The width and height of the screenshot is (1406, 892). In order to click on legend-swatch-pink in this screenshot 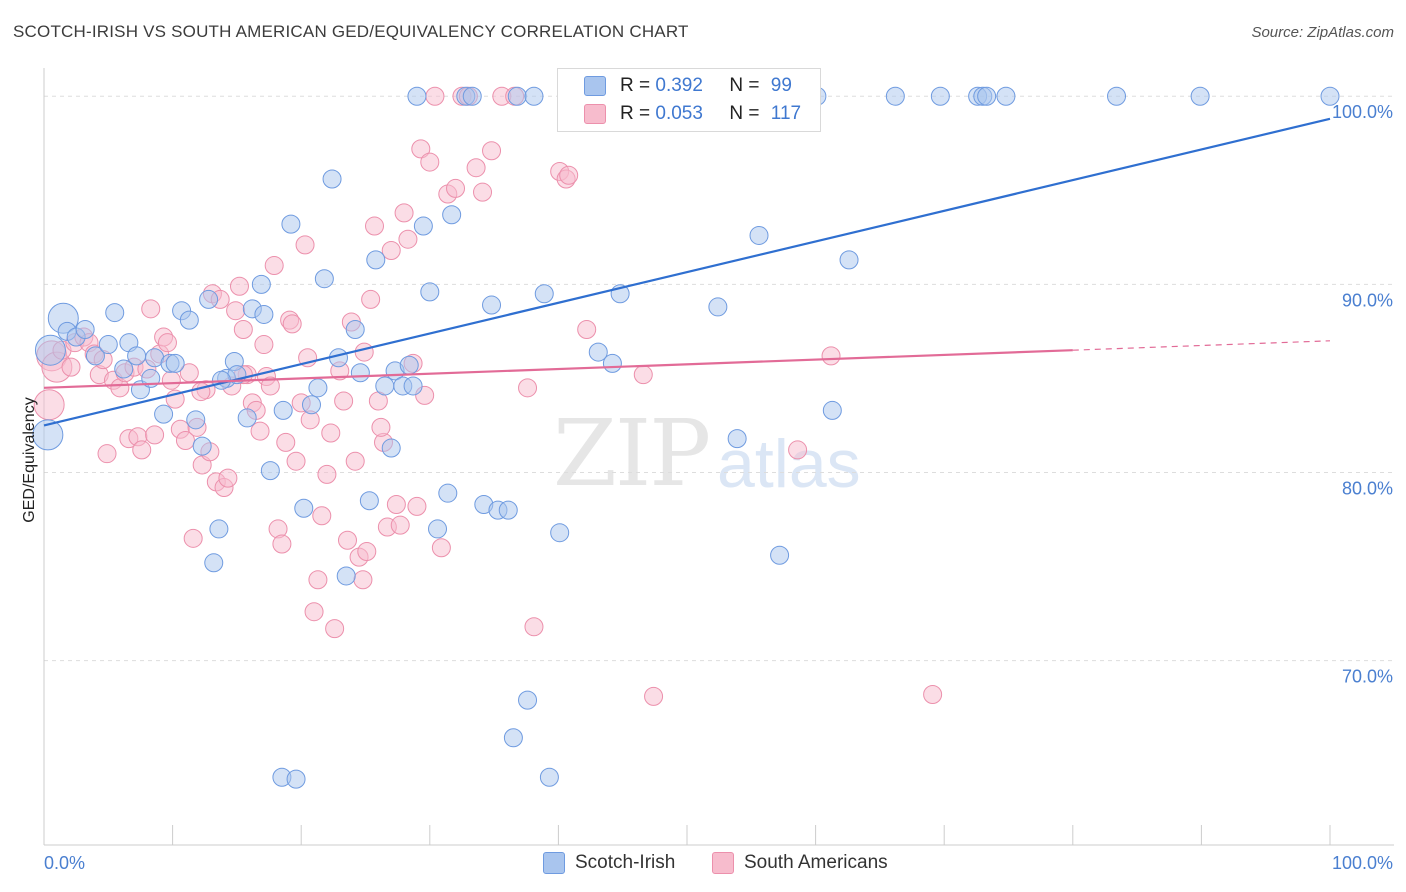, I will do `click(595, 114)`.